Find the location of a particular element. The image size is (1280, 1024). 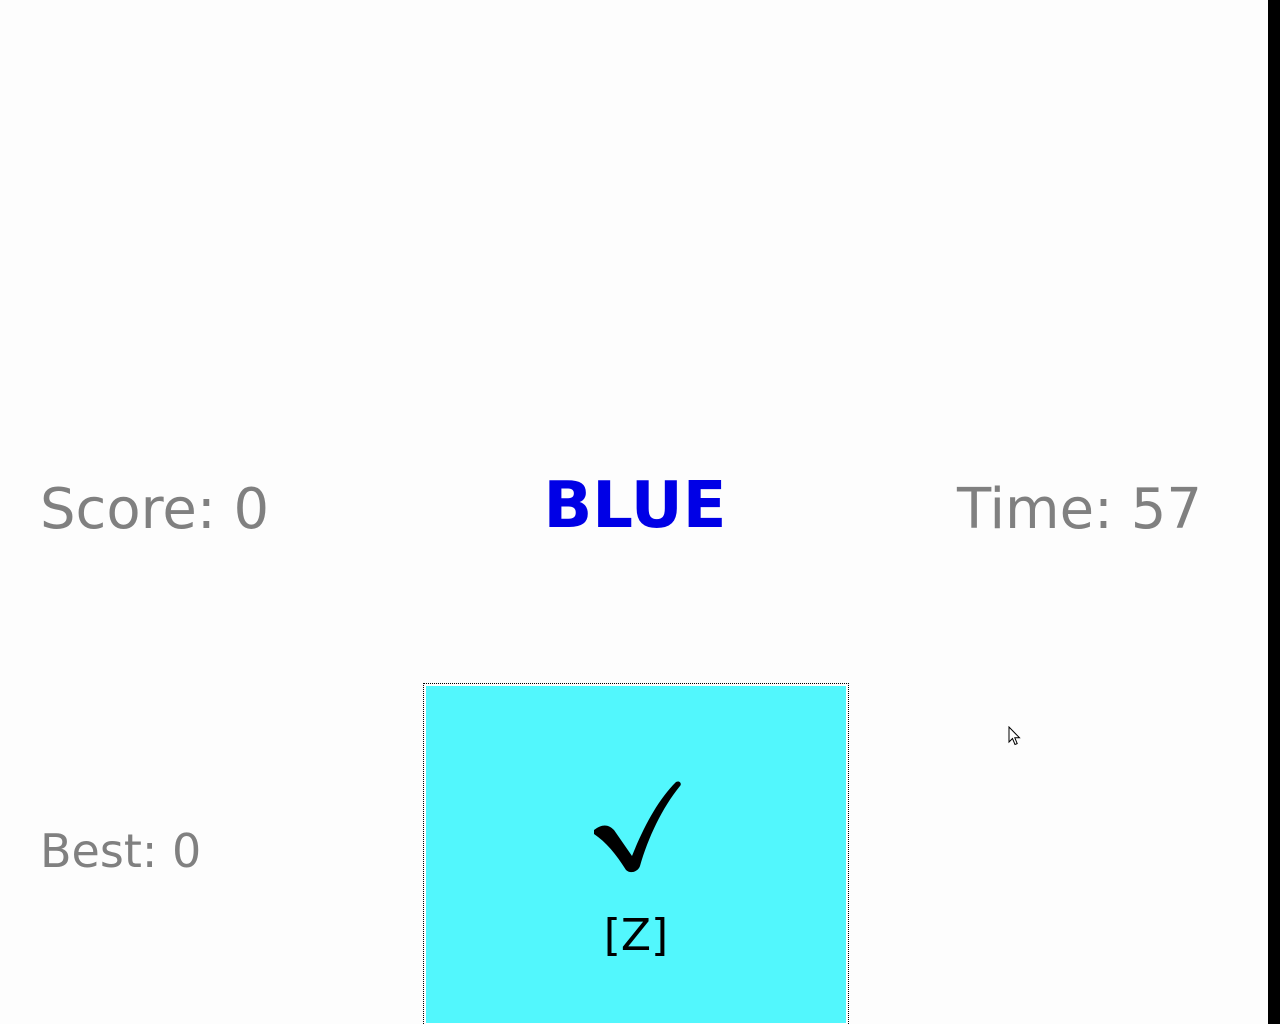

answer-button-face: [Z] is located at coordinates (636, 854).